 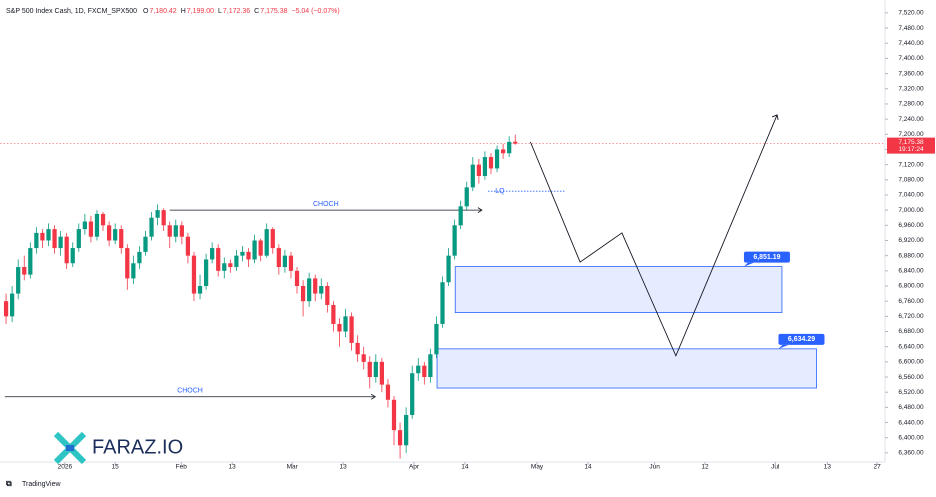 What do you see at coordinates (911, 362) in the screenshot?
I see `y-tick-label: 6,600.00` at bounding box center [911, 362].